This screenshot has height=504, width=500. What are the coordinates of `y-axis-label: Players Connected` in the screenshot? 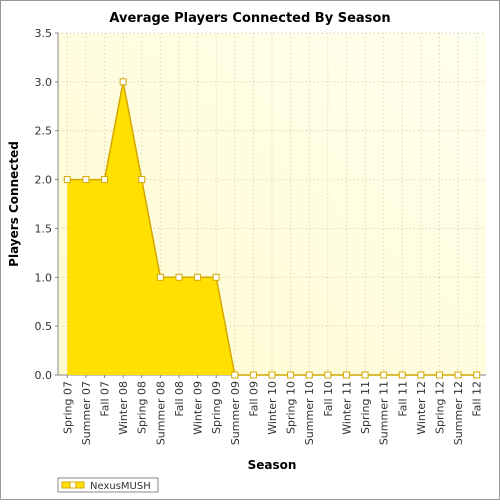 It's located at (14, 204).